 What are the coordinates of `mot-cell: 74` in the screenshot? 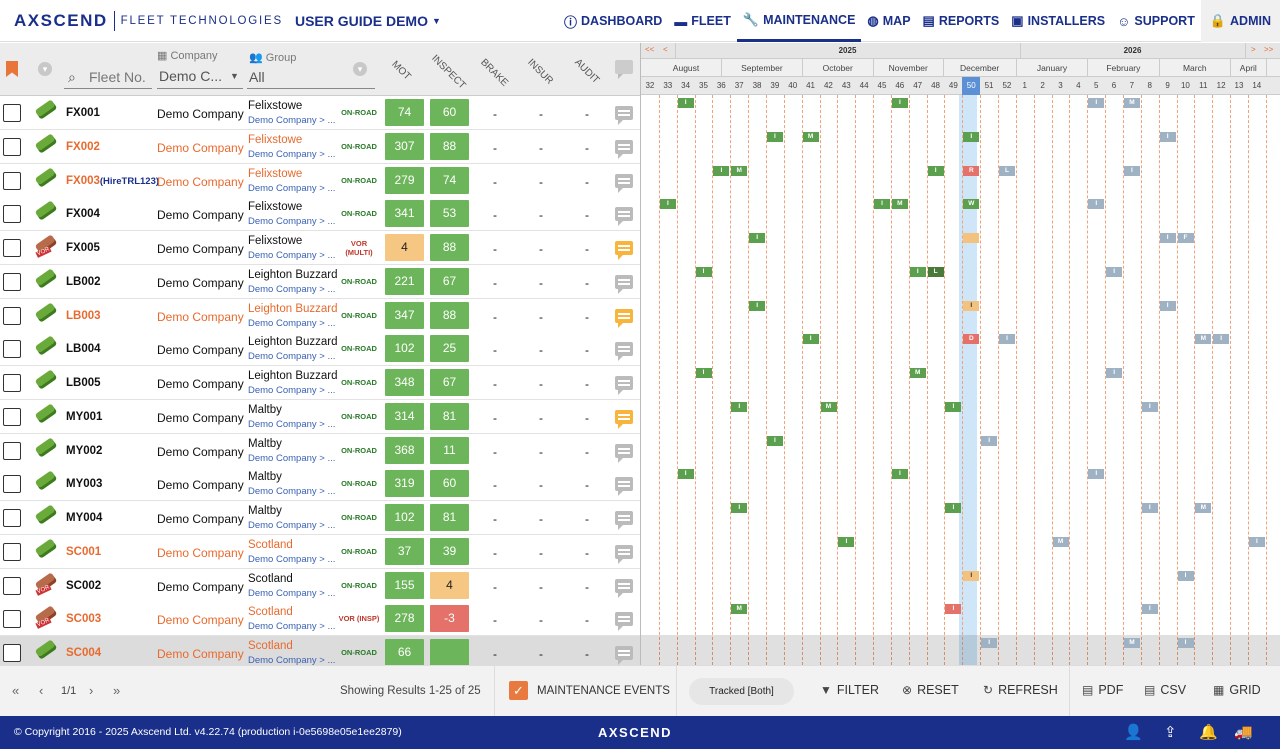 It's located at (404, 112).